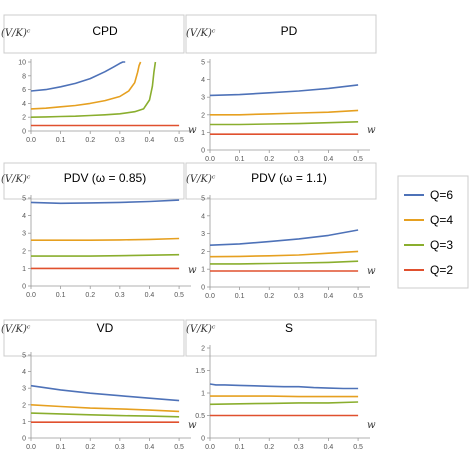 This screenshot has width=474, height=466. Describe the element at coordinates (441, 220) in the screenshot. I see `legend-label: Q=4` at that location.